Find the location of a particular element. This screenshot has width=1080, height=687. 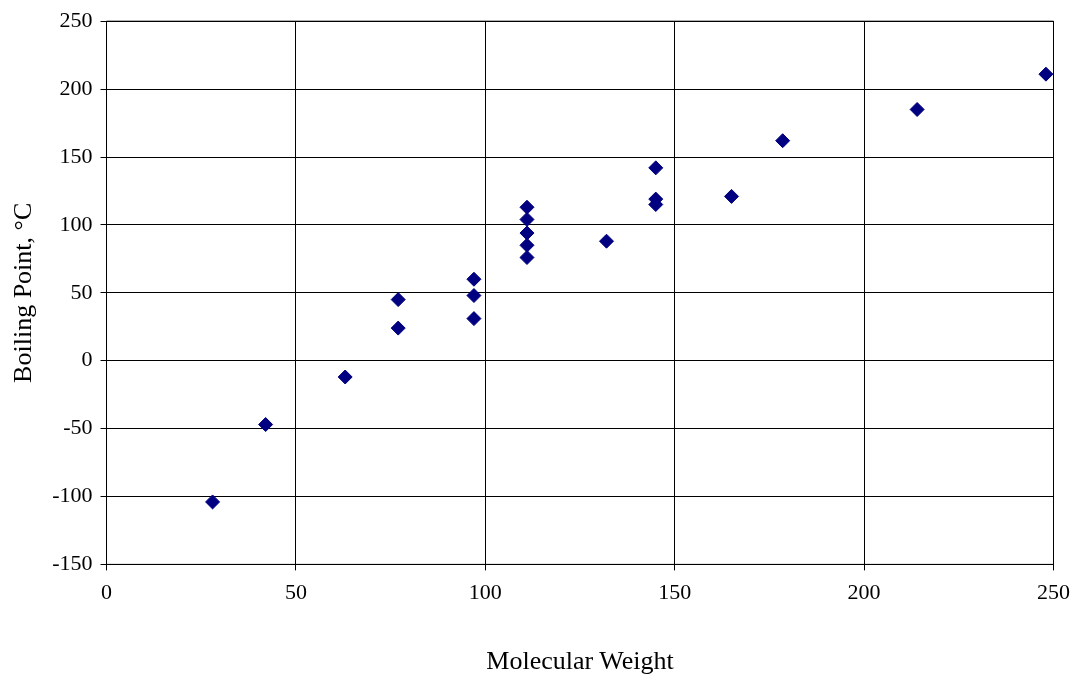

y-tick-label: 200 is located at coordinates (76, 87).